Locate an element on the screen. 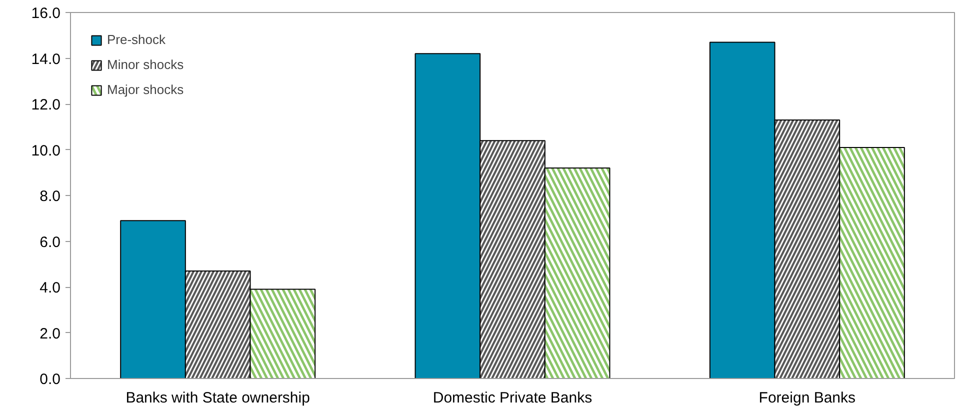  legend-label: Major shocks is located at coordinates (145, 89).